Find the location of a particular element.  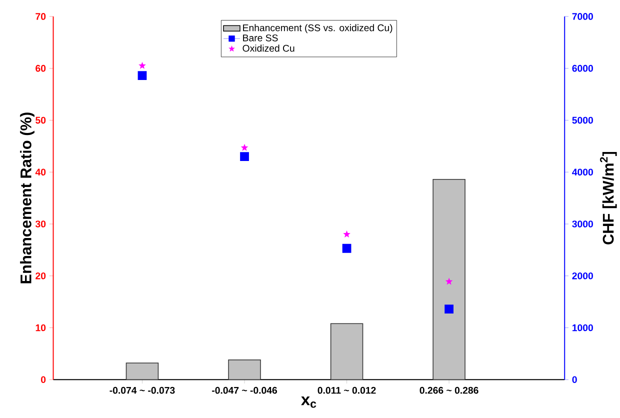

y2-tick-label: 0 is located at coordinates (574, 379).